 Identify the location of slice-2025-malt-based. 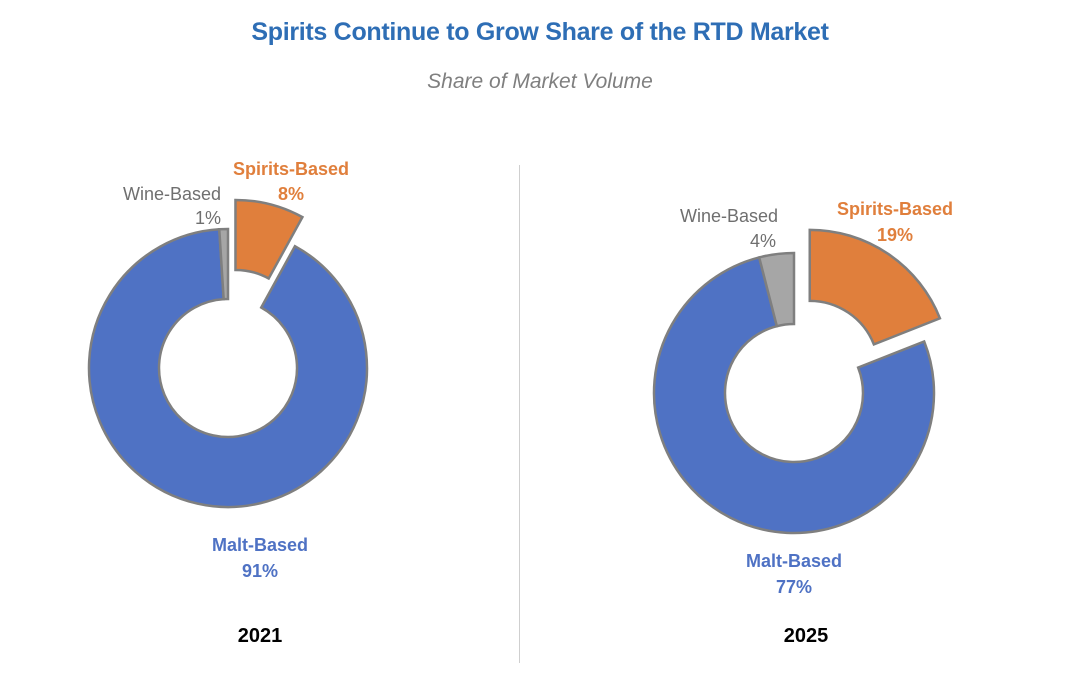
(794, 395).